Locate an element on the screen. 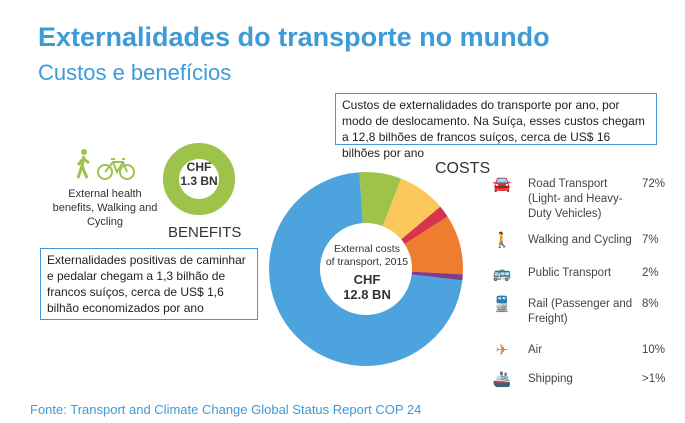 The image size is (685, 423). donut-slice-rail is located at coordinates (411, 209).